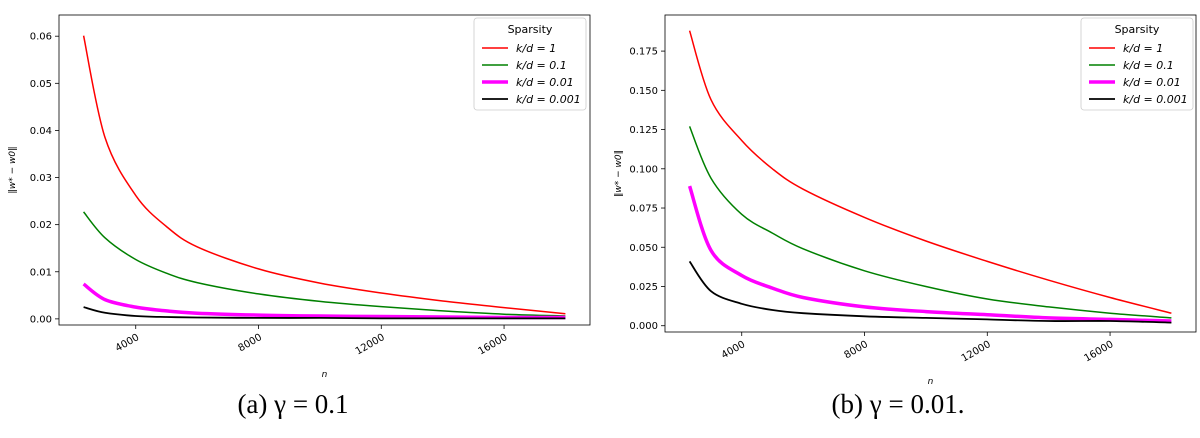  I want to click on b-legend-label: k/d = 0.01, so click(1152, 82).